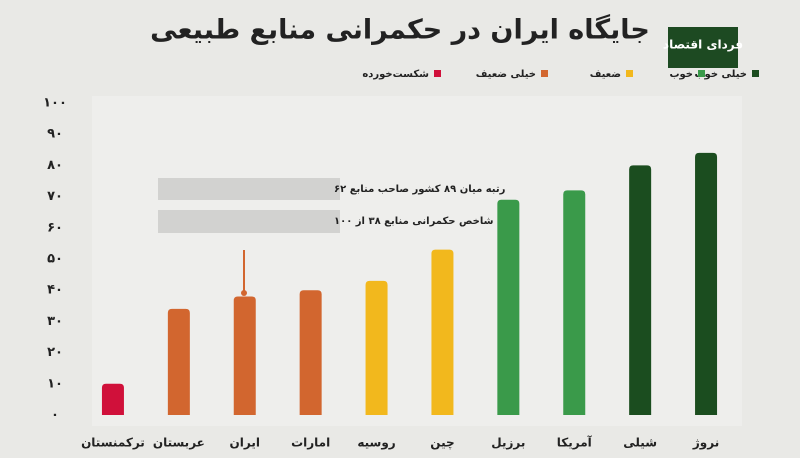 Image resolution: width=800 pixels, height=458 pixels. What do you see at coordinates (681, 74) in the screenshot?
I see `legend-label: خوب` at bounding box center [681, 74].